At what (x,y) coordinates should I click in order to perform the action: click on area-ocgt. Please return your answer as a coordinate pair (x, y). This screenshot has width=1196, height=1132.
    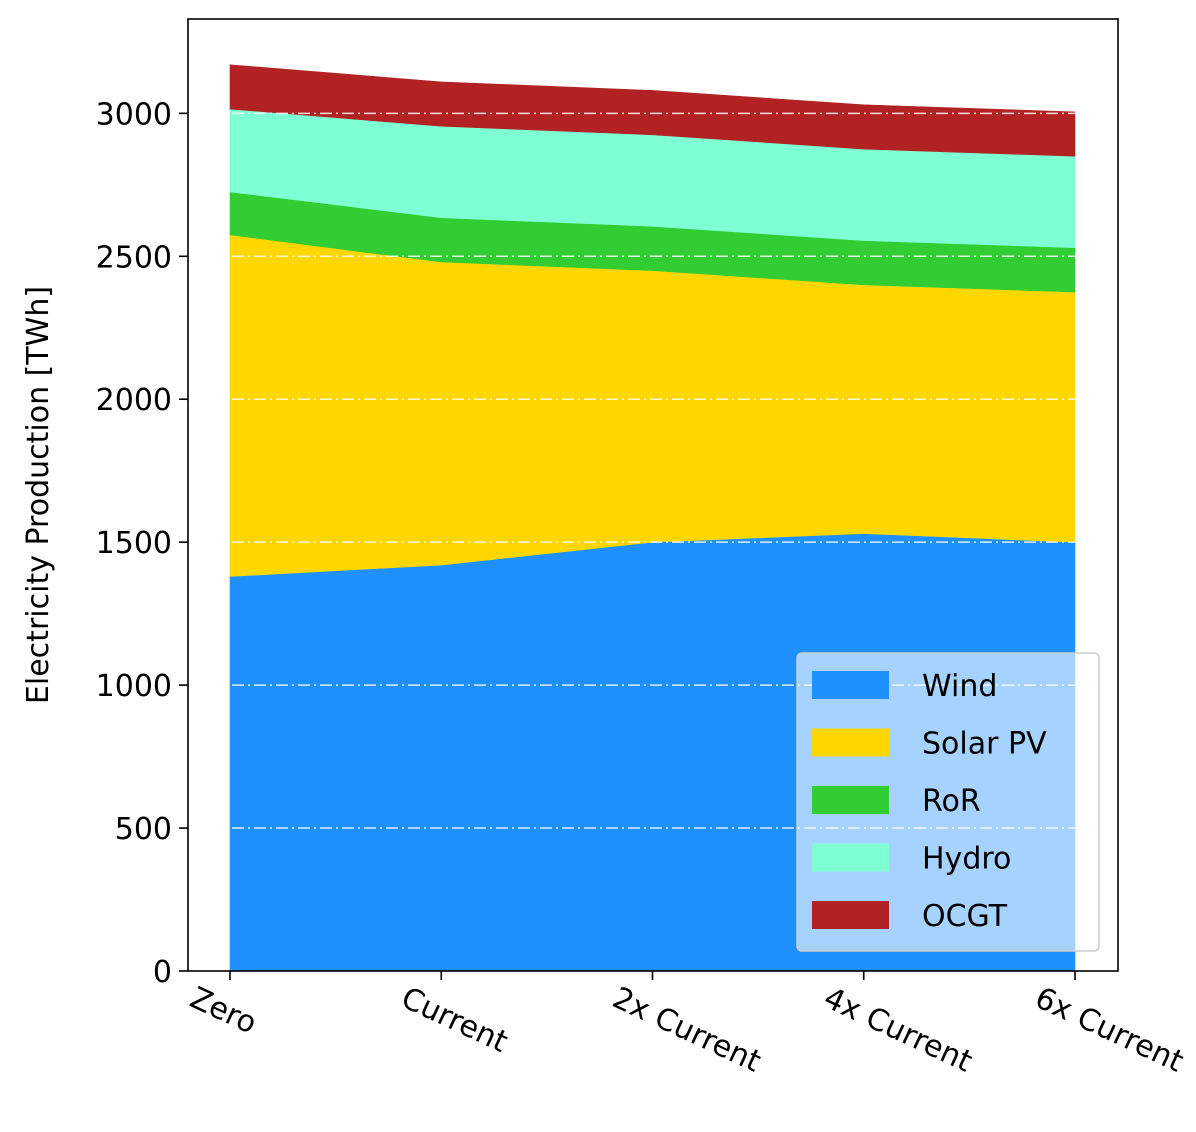
    Looking at the image, I should click on (652, 110).